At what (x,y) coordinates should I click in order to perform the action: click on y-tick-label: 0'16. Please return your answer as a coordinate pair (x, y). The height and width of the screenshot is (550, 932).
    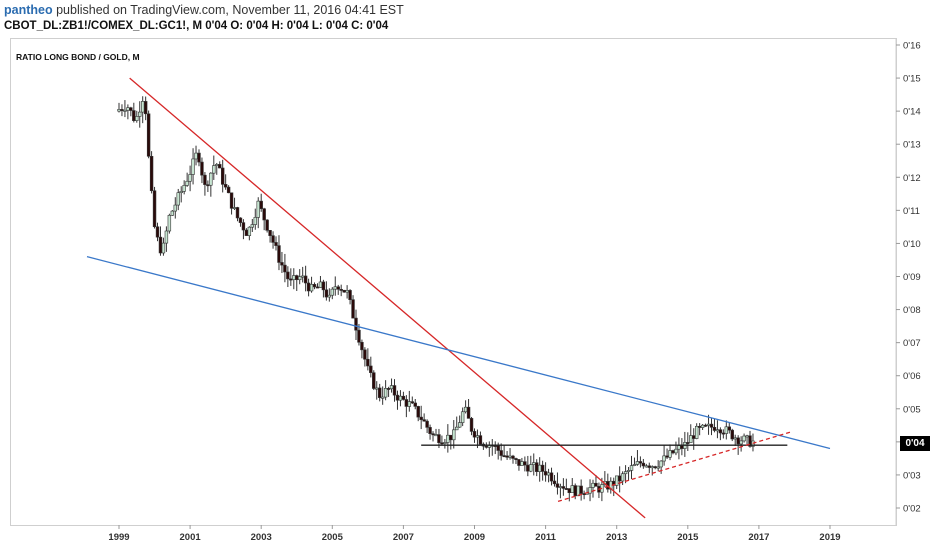
    Looking at the image, I should click on (912, 46).